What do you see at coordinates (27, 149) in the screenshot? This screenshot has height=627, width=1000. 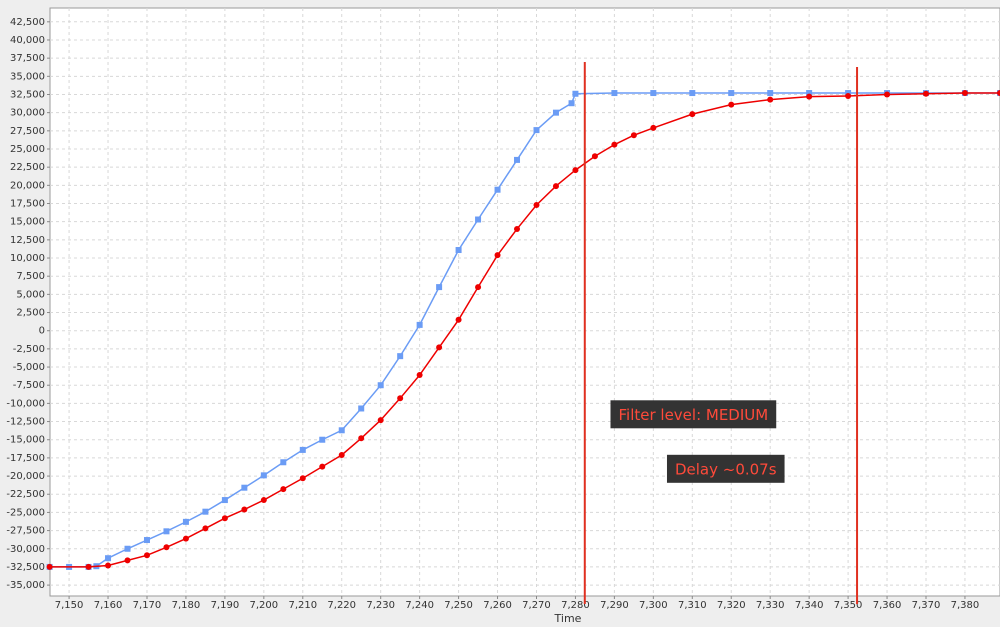 I see `y-tick-label: 25,000` at bounding box center [27, 149].